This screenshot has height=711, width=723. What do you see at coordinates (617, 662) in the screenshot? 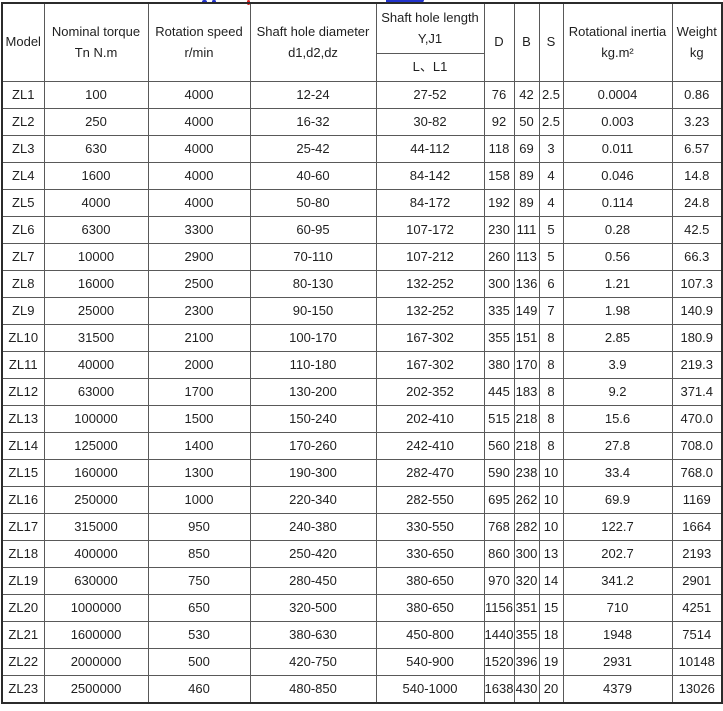
I see `table-cell: 2931` at bounding box center [617, 662].